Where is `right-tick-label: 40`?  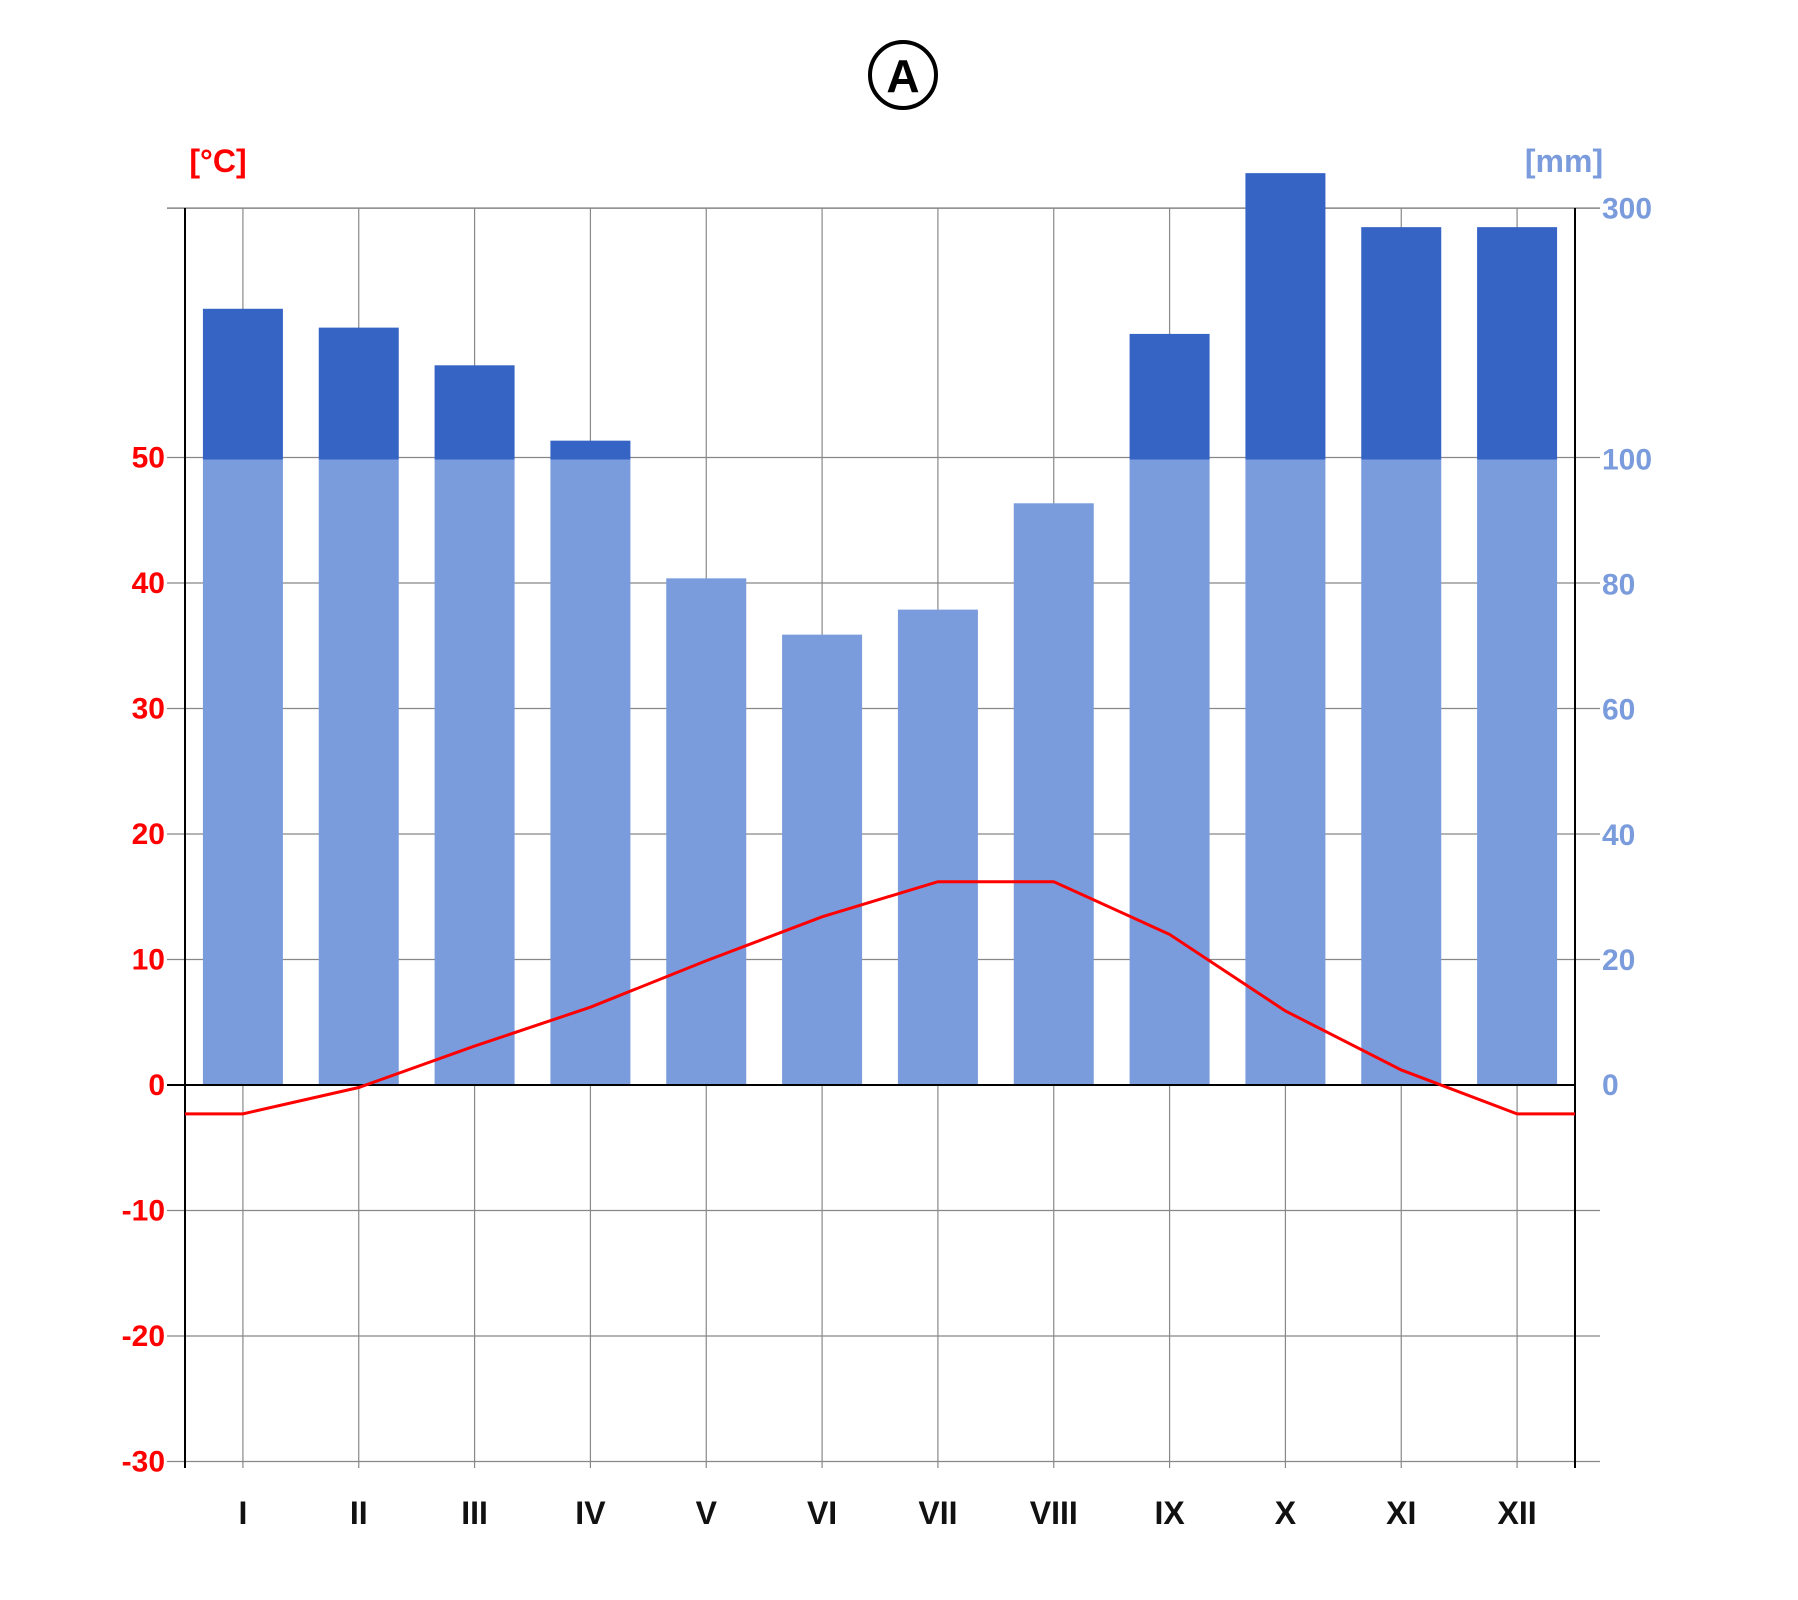
right-tick-label: 40 is located at coordinates (1618, 835).